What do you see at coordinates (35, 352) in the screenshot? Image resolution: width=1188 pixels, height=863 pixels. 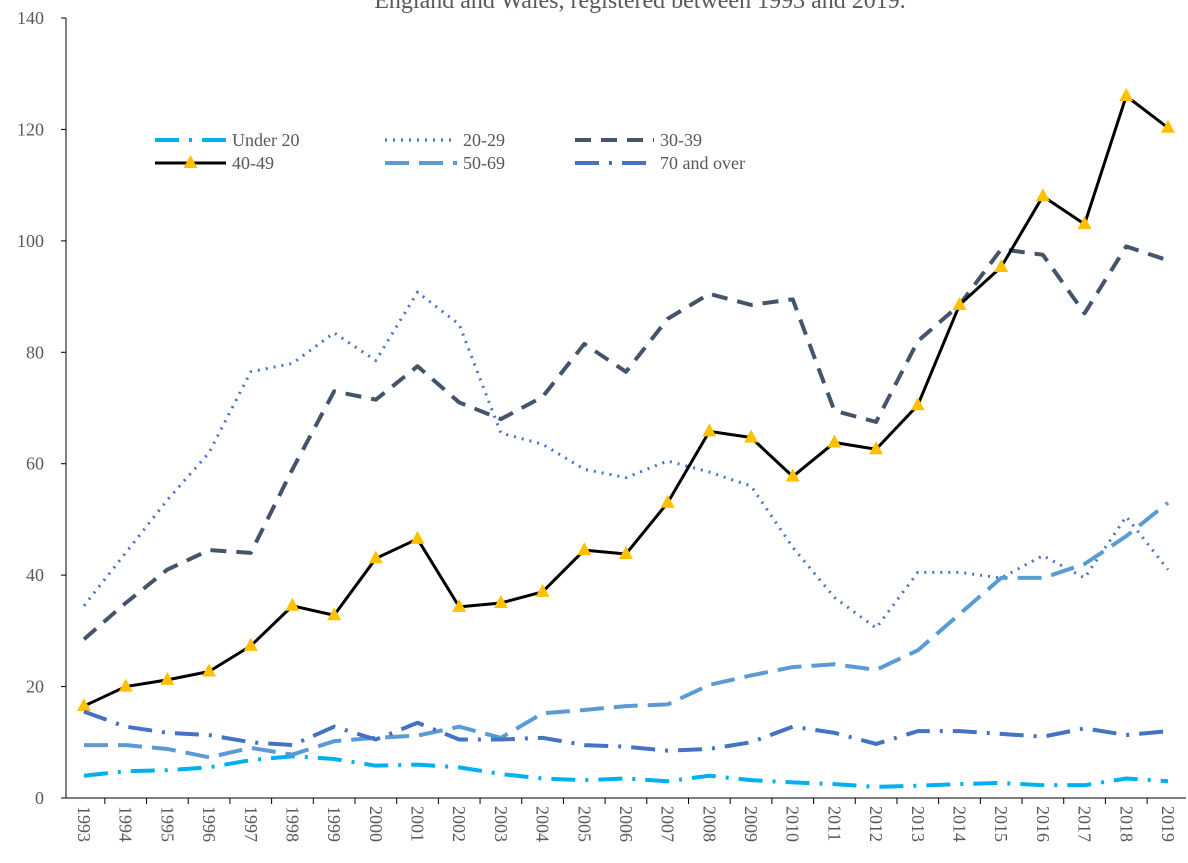 I see `y-tick-label: 80` at bounding box center [35, 352].